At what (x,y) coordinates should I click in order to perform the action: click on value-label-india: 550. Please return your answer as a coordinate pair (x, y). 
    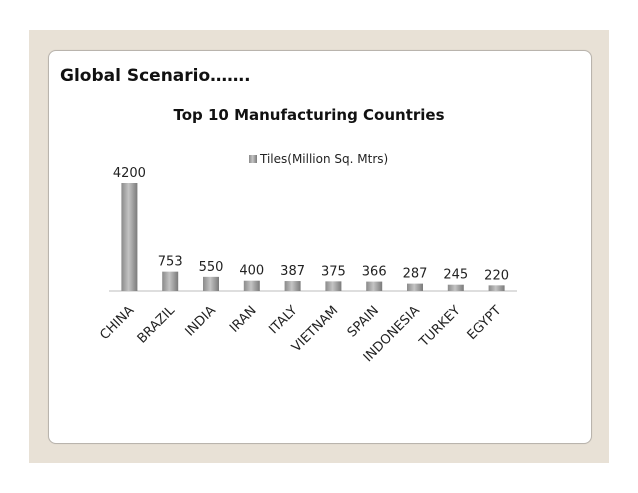
    Looking at the image, I should click on (211, 267).